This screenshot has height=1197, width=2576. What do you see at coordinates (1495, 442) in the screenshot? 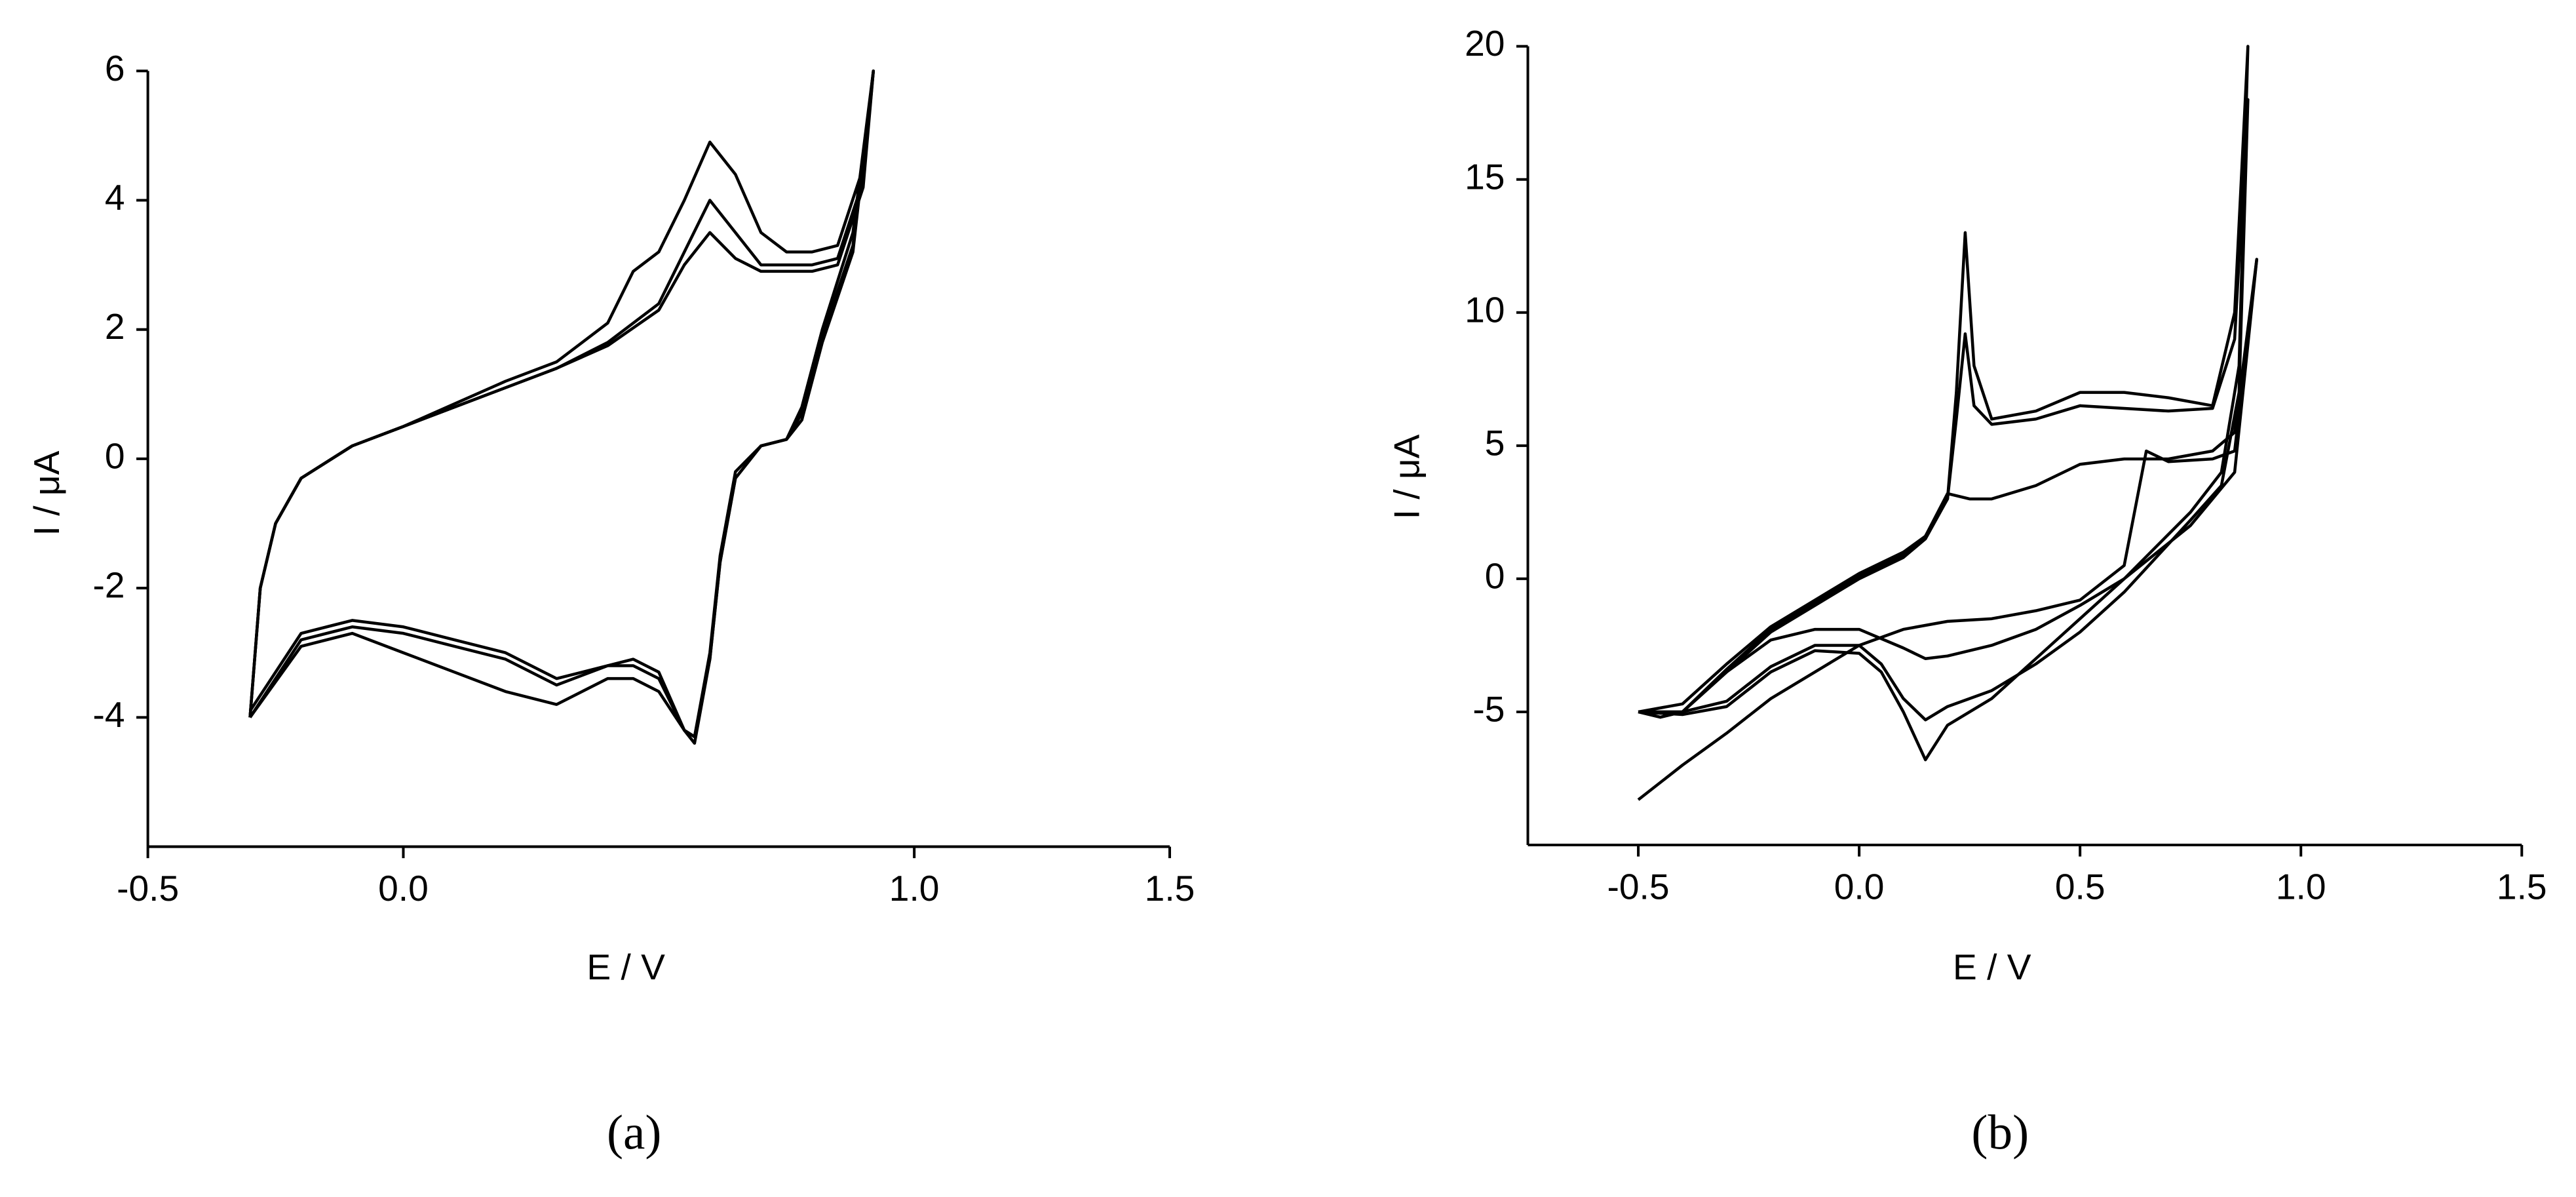
I see `y-tick-label: 5` at bounding box center [1495, 442].